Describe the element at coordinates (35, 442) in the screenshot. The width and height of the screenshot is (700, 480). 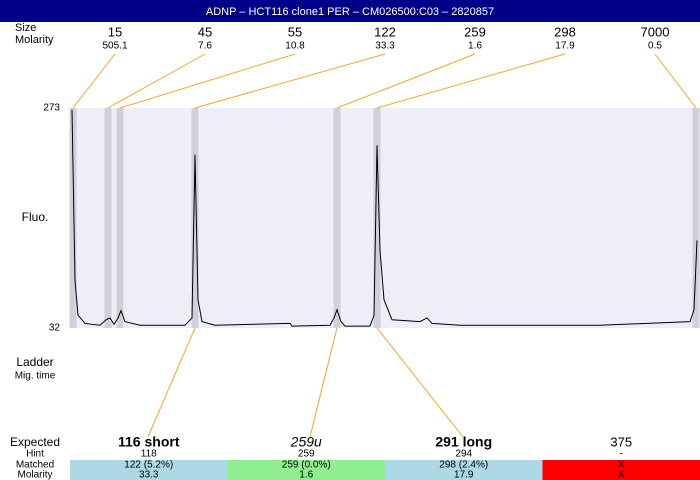
I see `expected-label: Expected` at that location.